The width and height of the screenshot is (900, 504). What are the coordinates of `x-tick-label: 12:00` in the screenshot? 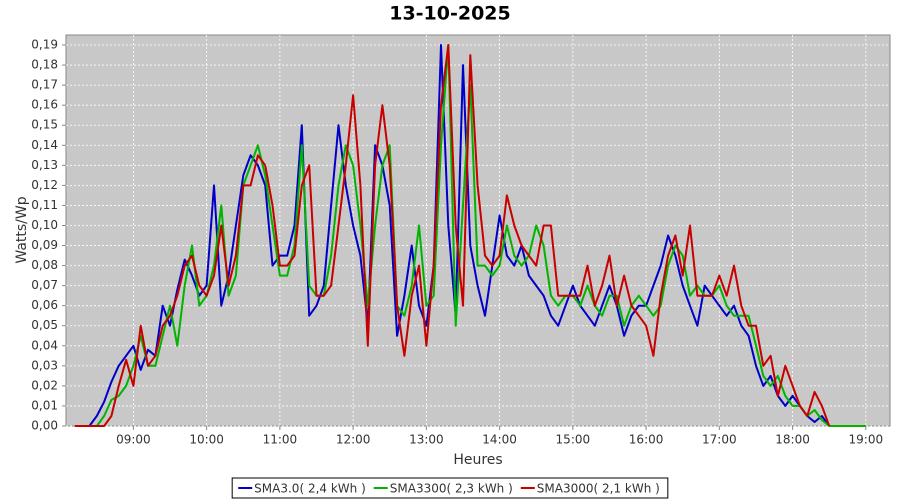 It's located at (353, 440).